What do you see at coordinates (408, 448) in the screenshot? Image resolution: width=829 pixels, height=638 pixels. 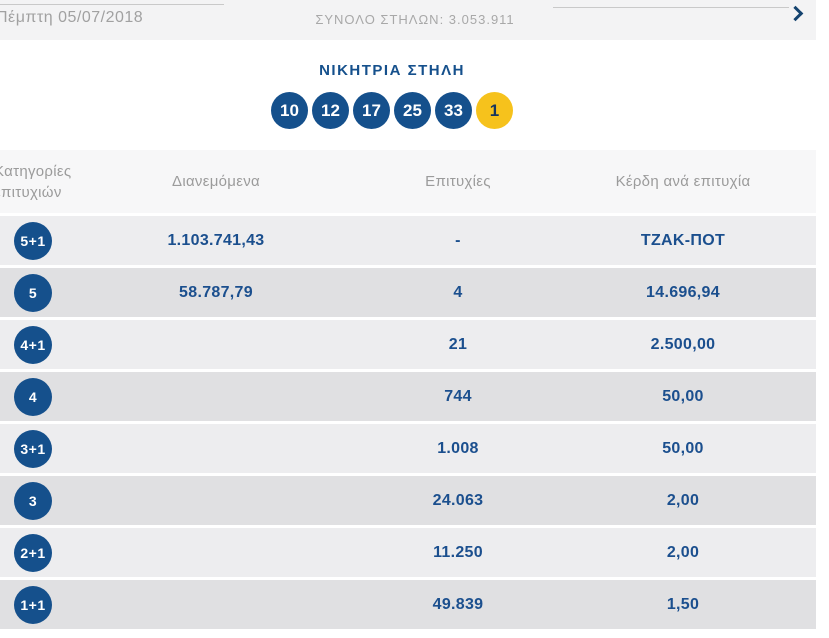 I see `table-row: 3+1 1.008 50,00` at bounding box center [408, 448].